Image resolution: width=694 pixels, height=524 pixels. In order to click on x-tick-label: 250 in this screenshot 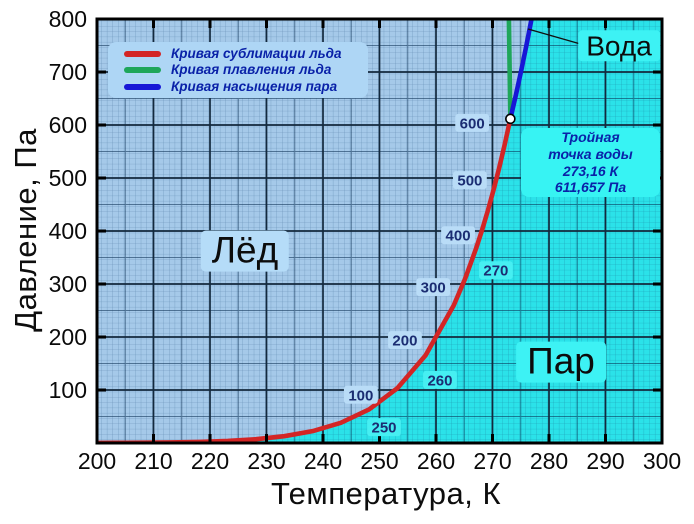, I will do `click(379, 461)`.